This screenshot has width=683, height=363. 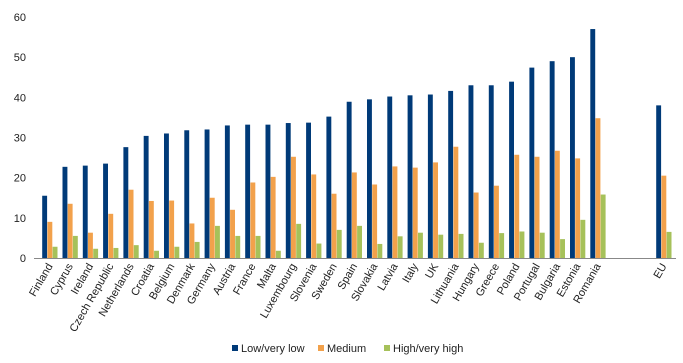 What do you see at coordinates (411, 273) in the screenshot?
I see `x-tick-label: Italy` at bounding box center [411, 273].